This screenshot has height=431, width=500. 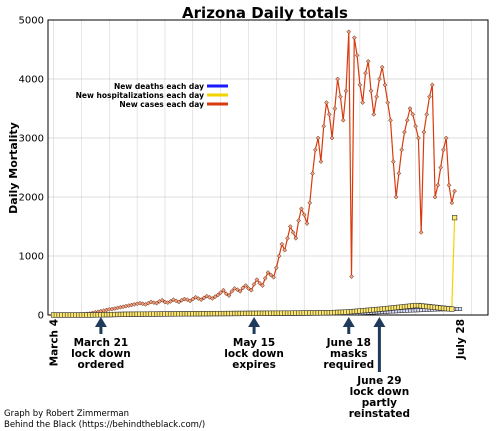 I want to click on annotation: June 18 masks required, so click(x=348, y=344).